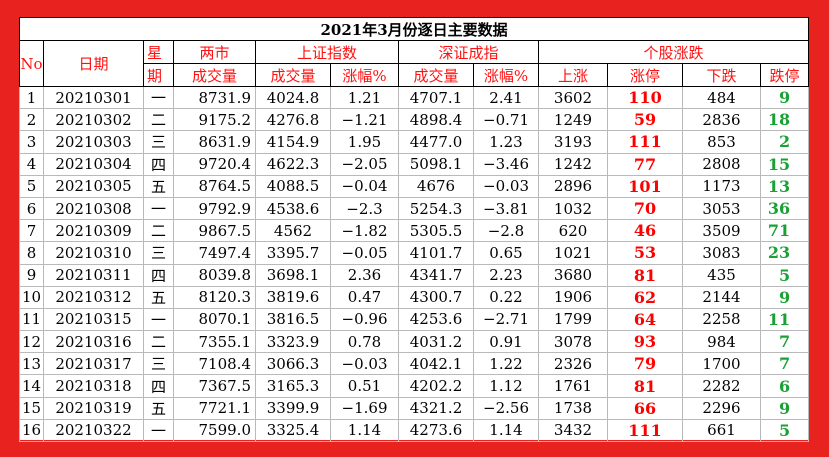  What do you see at coordinates (364, 297) in the screenshot?
I see `row-sh-change: 0.47` at bounding box center [364, 297].